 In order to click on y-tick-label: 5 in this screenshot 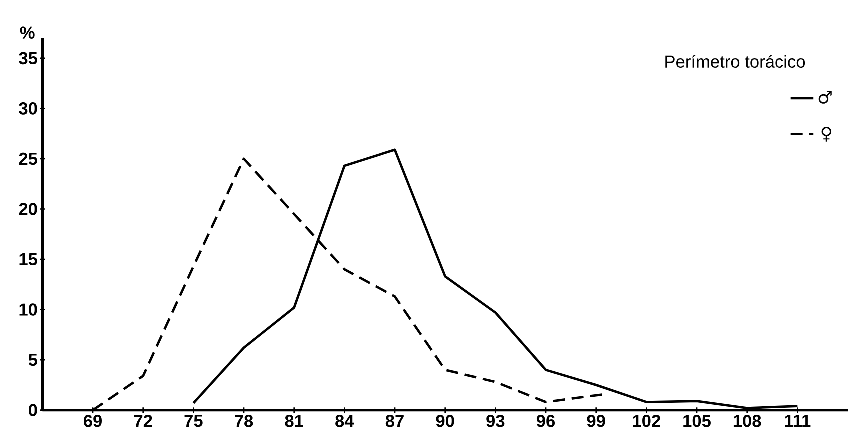, I will do `click(33, 360)`.